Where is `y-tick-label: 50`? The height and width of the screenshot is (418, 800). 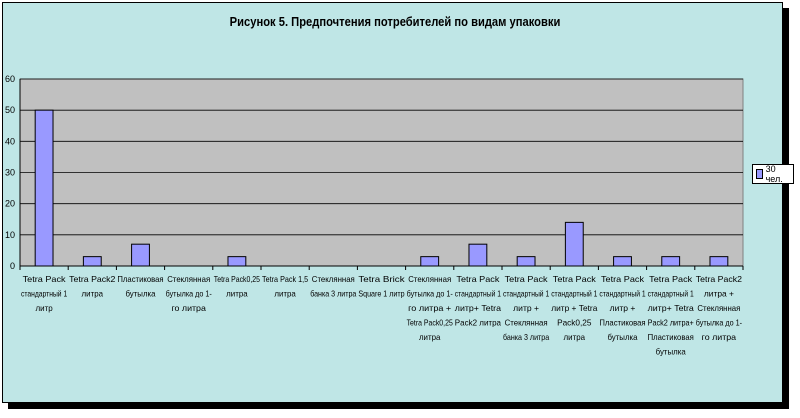
y-tick-label: 50 is located at coordinates (10, 110).